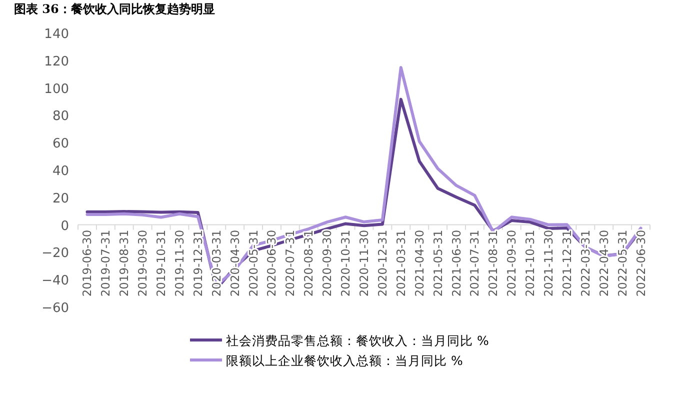  What do you see at coordinates (567, 263) in the screenshot?
I see `x-tick-label: 2021-12-31` at bounding box center [567, 263].